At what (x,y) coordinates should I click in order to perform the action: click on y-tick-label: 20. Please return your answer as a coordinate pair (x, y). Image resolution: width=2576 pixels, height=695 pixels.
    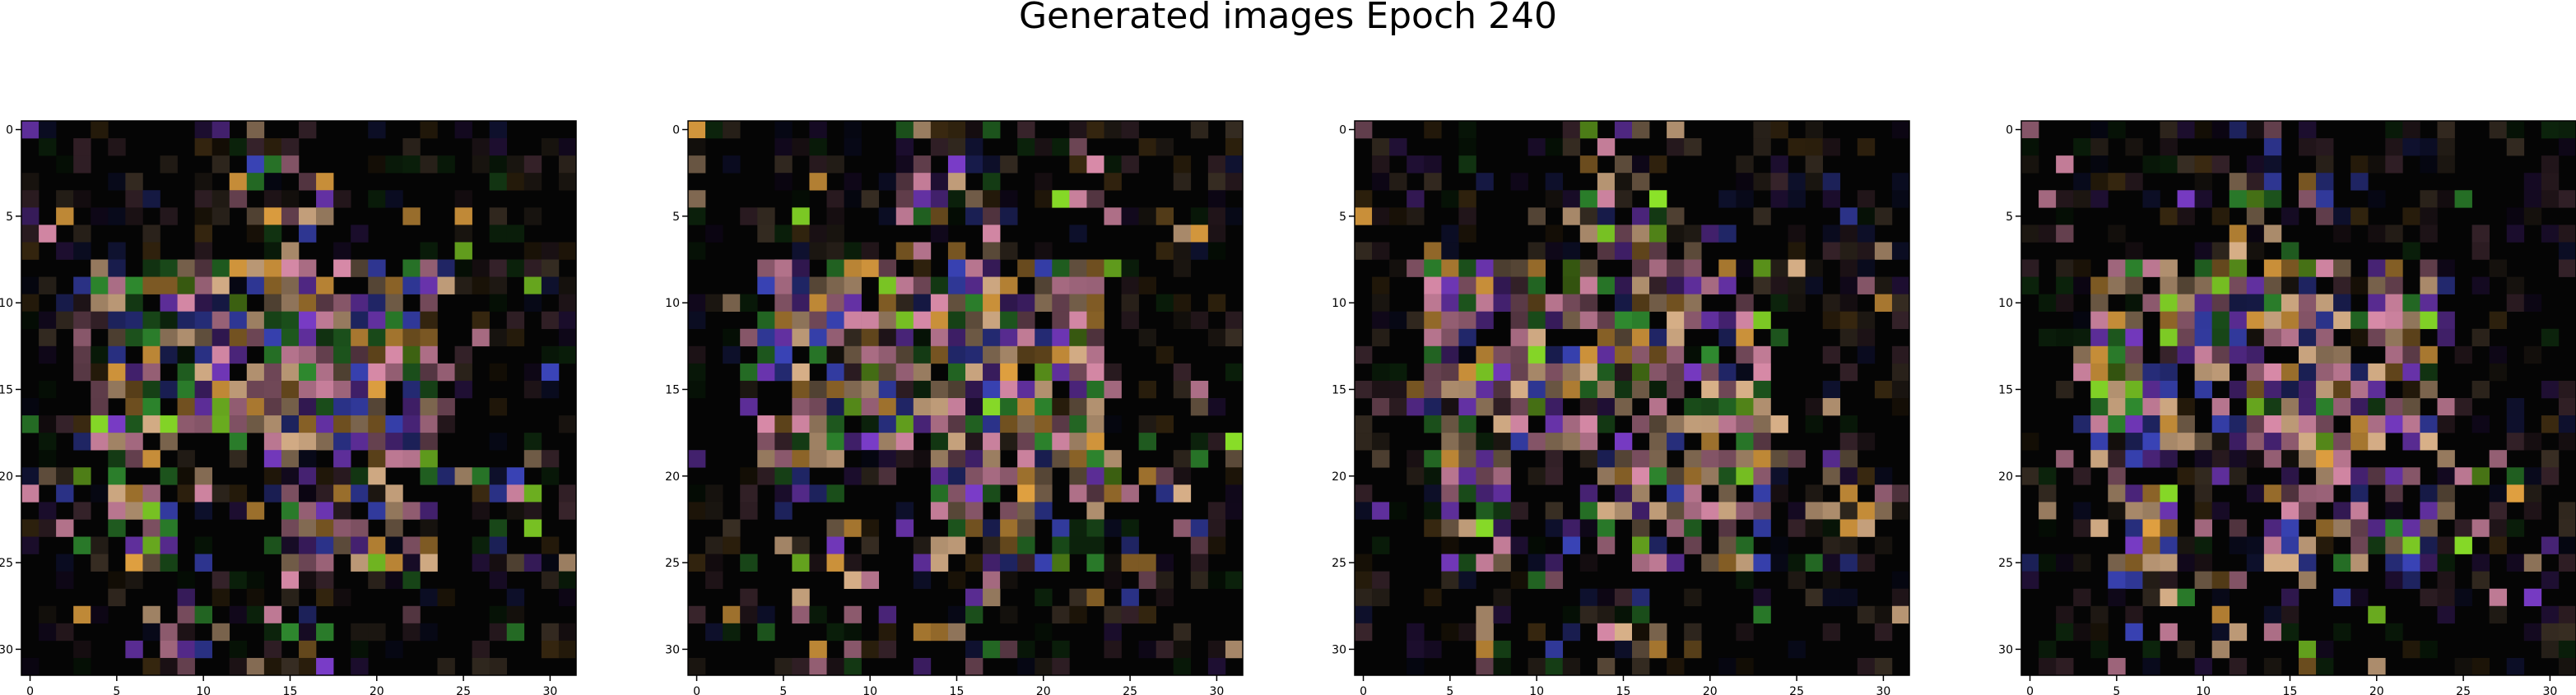
    Looking at the image, I should click on (1339, 477).